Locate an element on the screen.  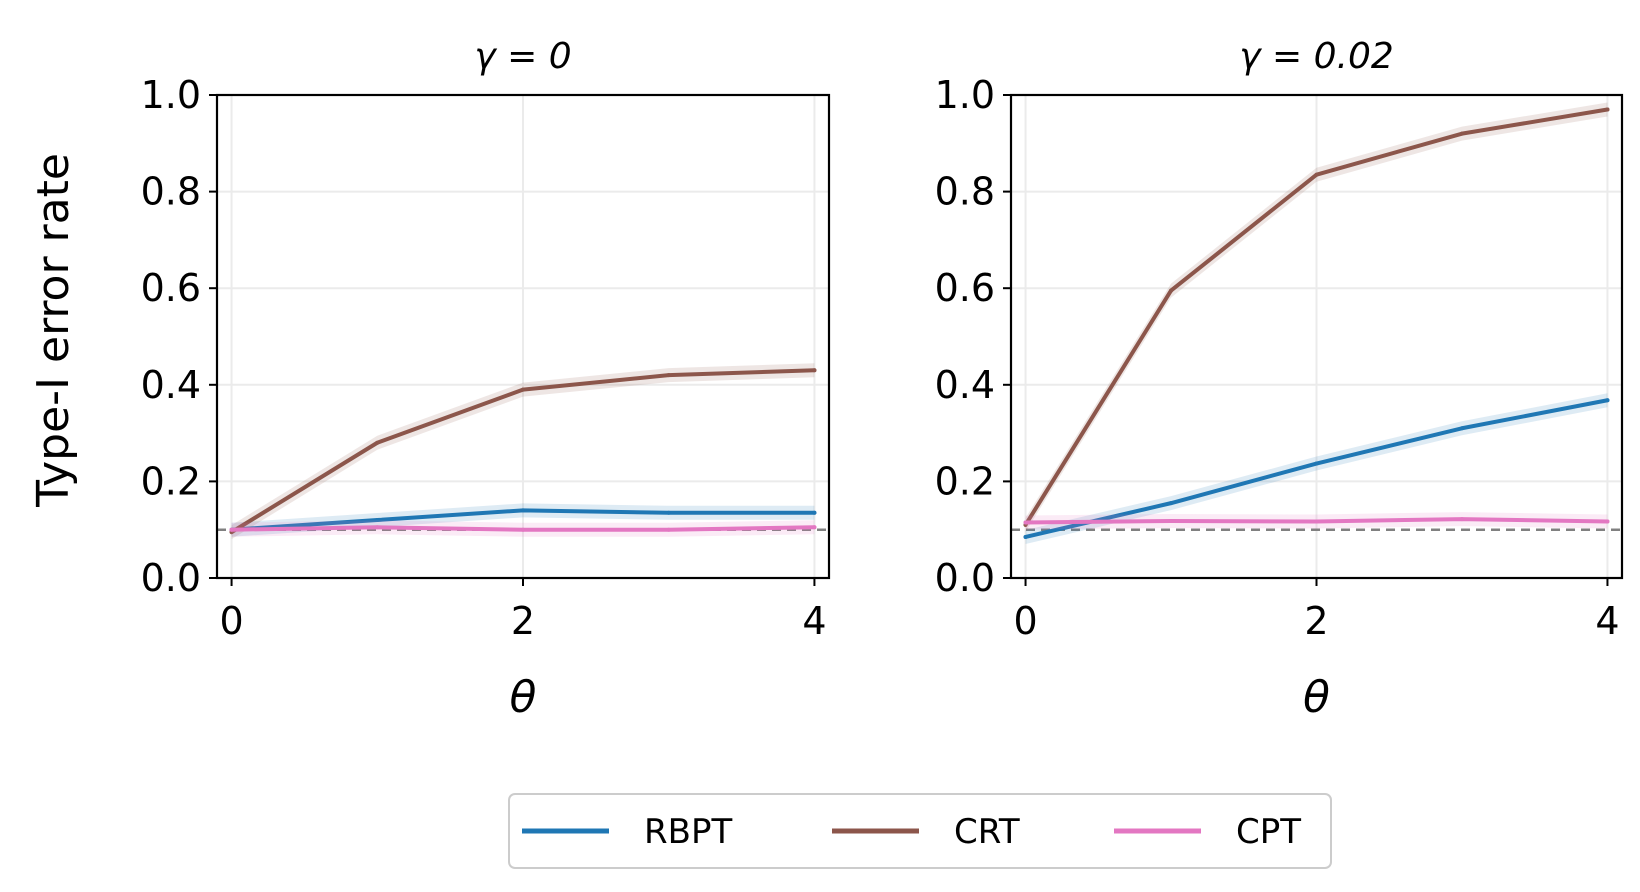
figure-ylabel: Type-I error rate is located at coordinates (53, 330).